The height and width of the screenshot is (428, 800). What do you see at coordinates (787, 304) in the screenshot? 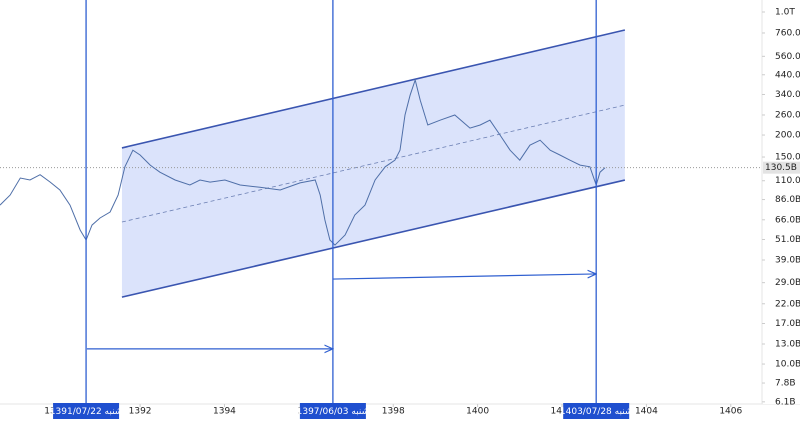
I see `y-tick-label: 22.0B` at bounding box center [787, 304].